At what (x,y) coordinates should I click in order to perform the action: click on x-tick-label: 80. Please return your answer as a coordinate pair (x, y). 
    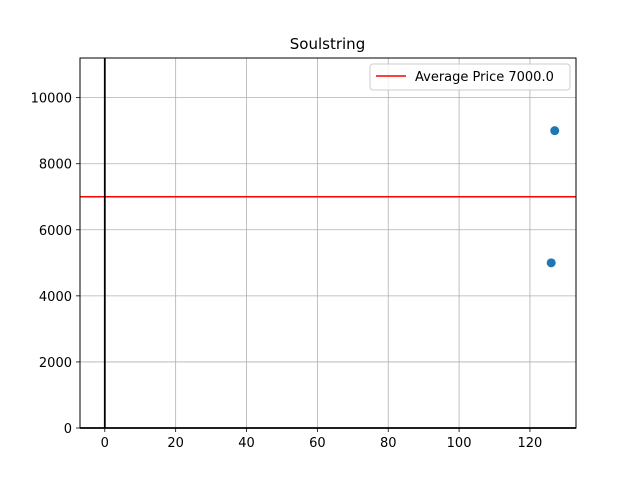
    Looking at the image, I should click on (388, 443).